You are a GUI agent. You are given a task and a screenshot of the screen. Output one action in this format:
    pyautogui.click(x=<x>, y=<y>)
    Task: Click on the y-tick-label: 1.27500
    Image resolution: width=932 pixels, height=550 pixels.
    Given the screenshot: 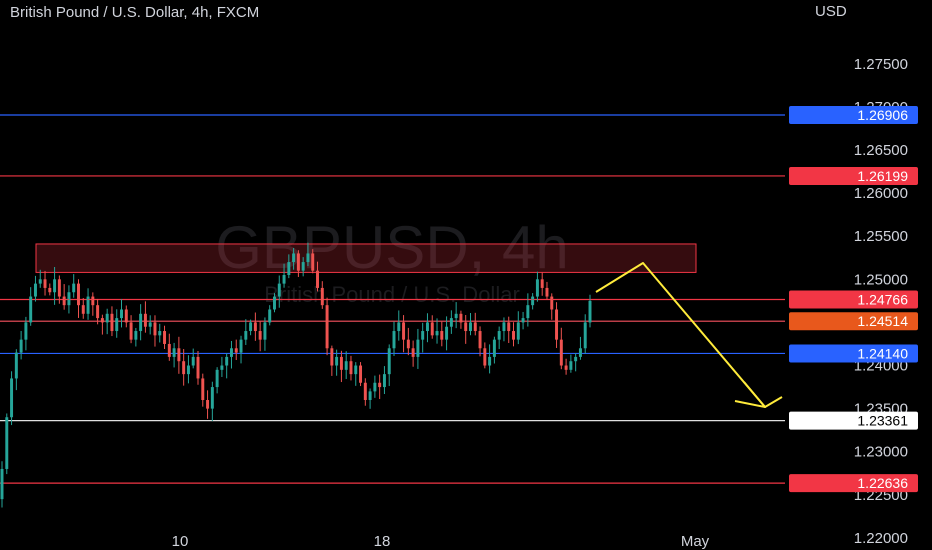 What is the action you would take?
    pyautogui.click(x=881, y=64)
    